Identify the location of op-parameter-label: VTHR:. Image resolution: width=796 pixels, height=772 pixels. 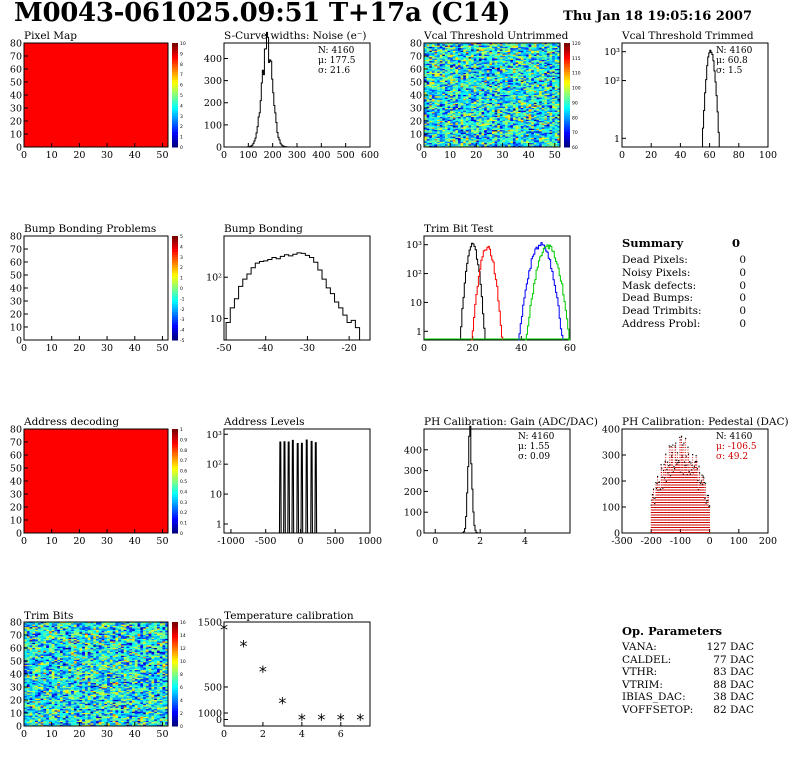
(640, 672).